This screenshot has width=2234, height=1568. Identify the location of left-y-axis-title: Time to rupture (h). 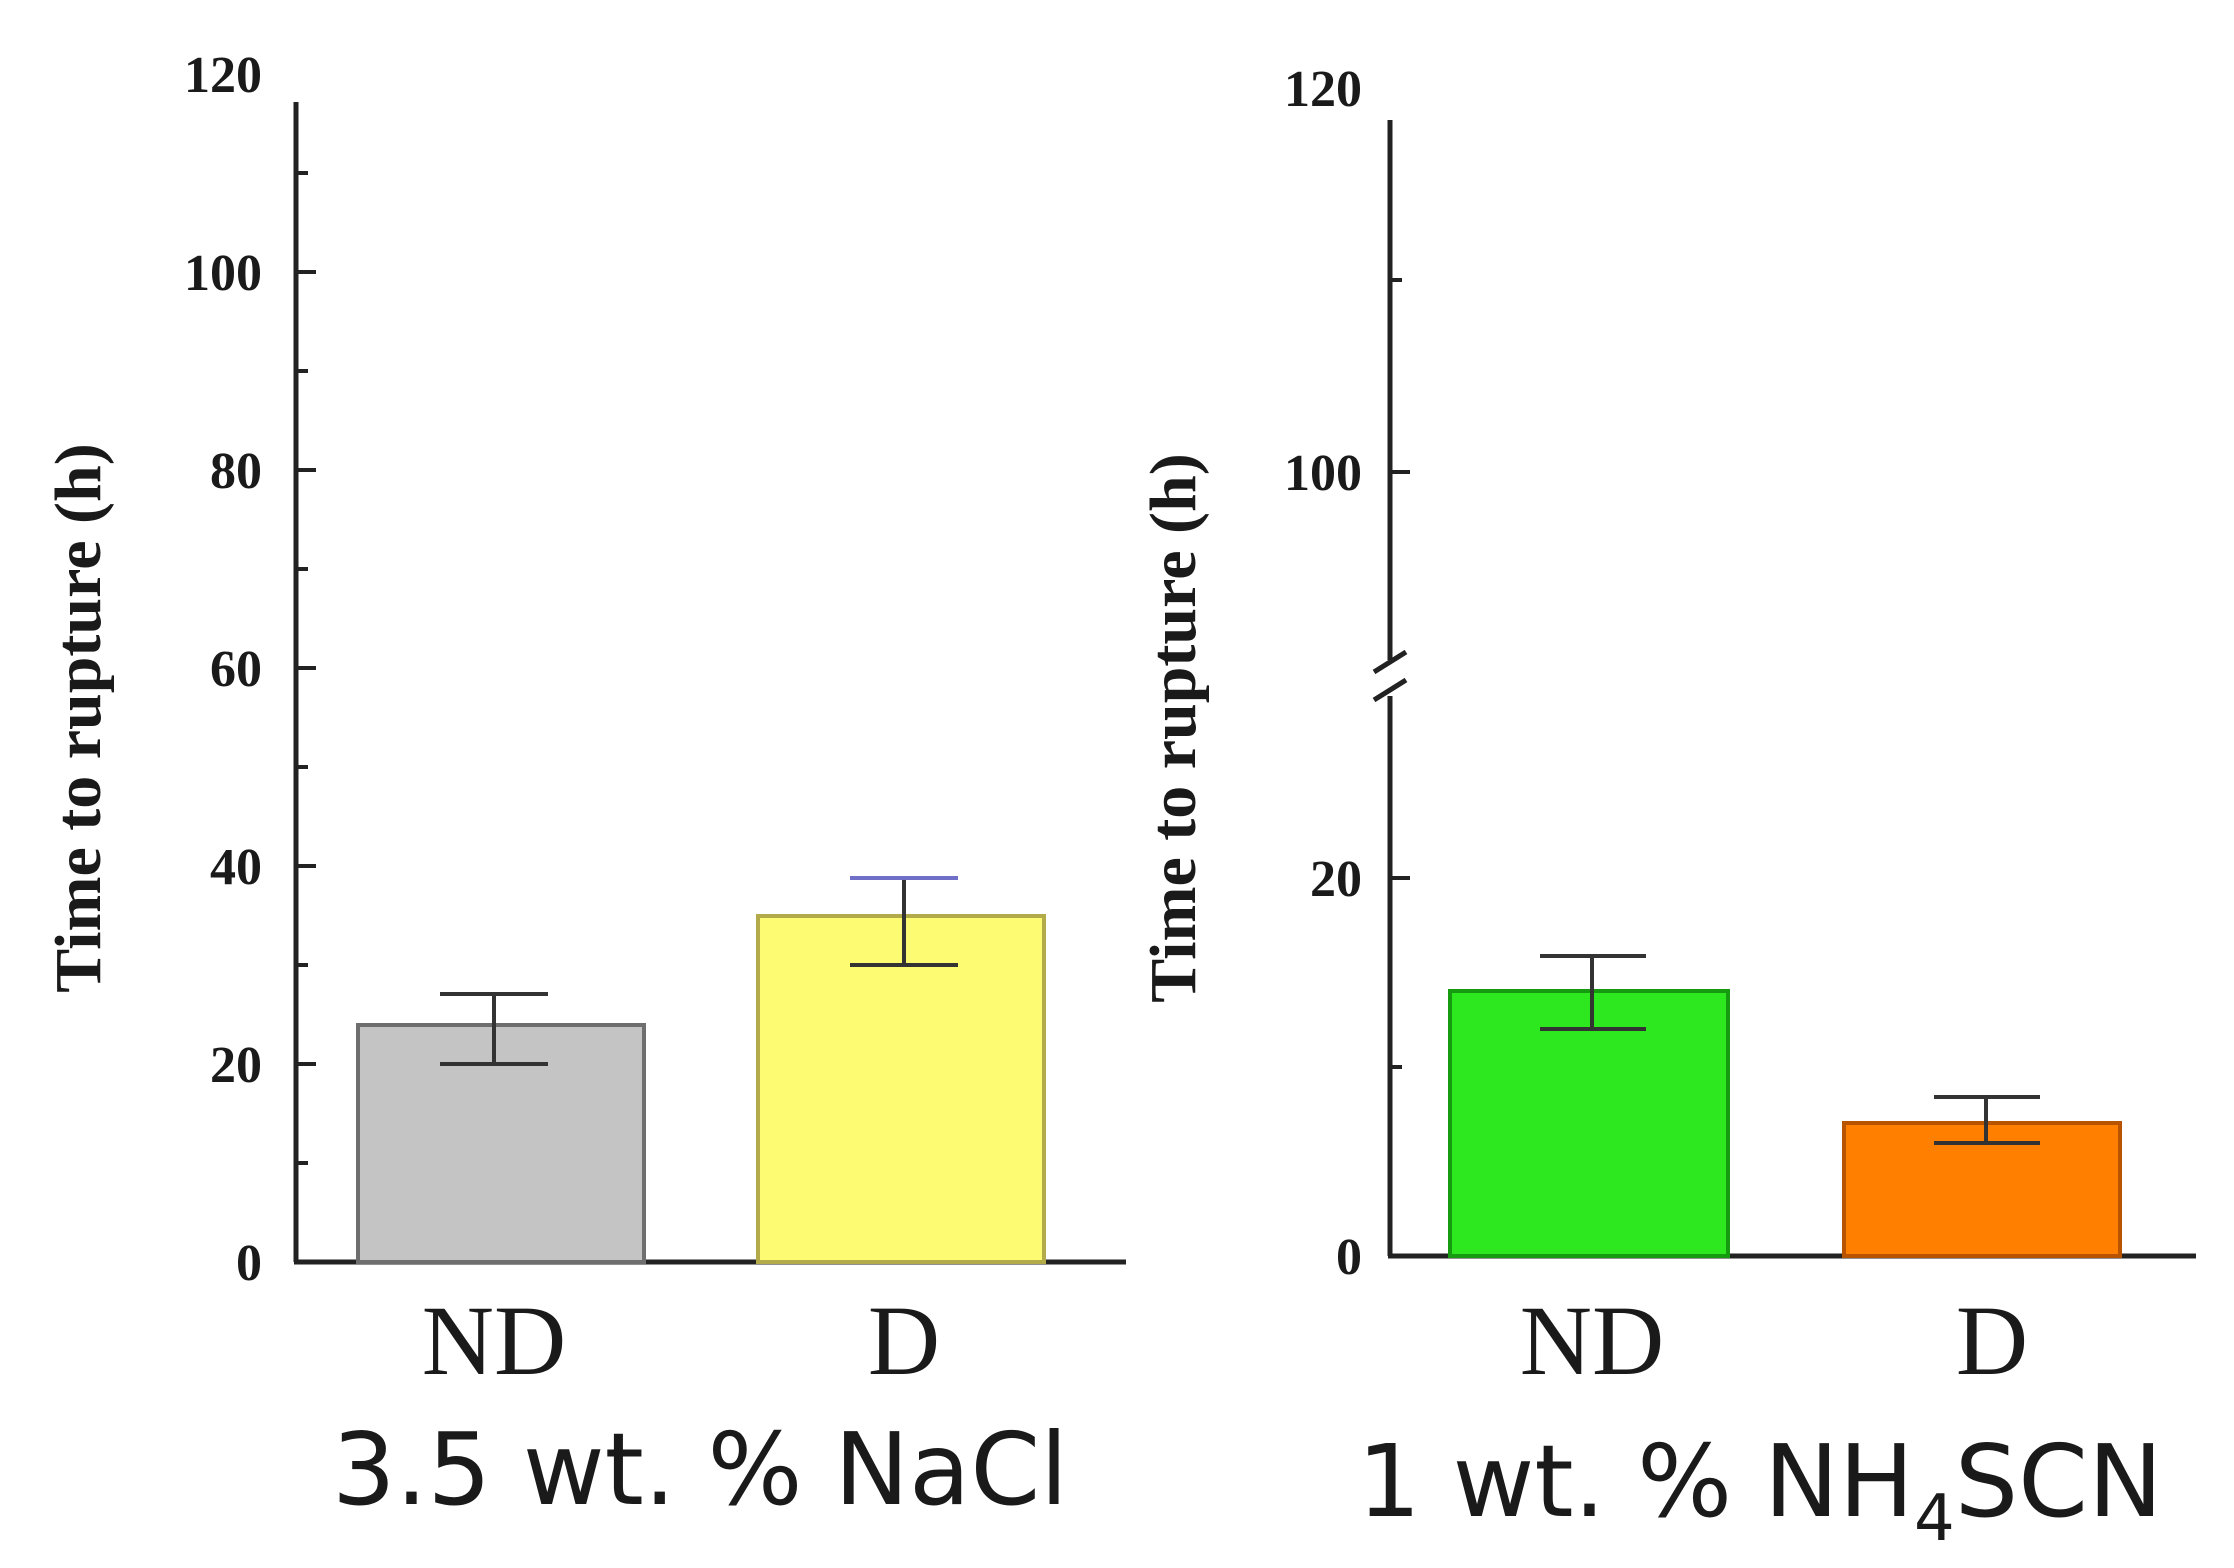
(78, 717).